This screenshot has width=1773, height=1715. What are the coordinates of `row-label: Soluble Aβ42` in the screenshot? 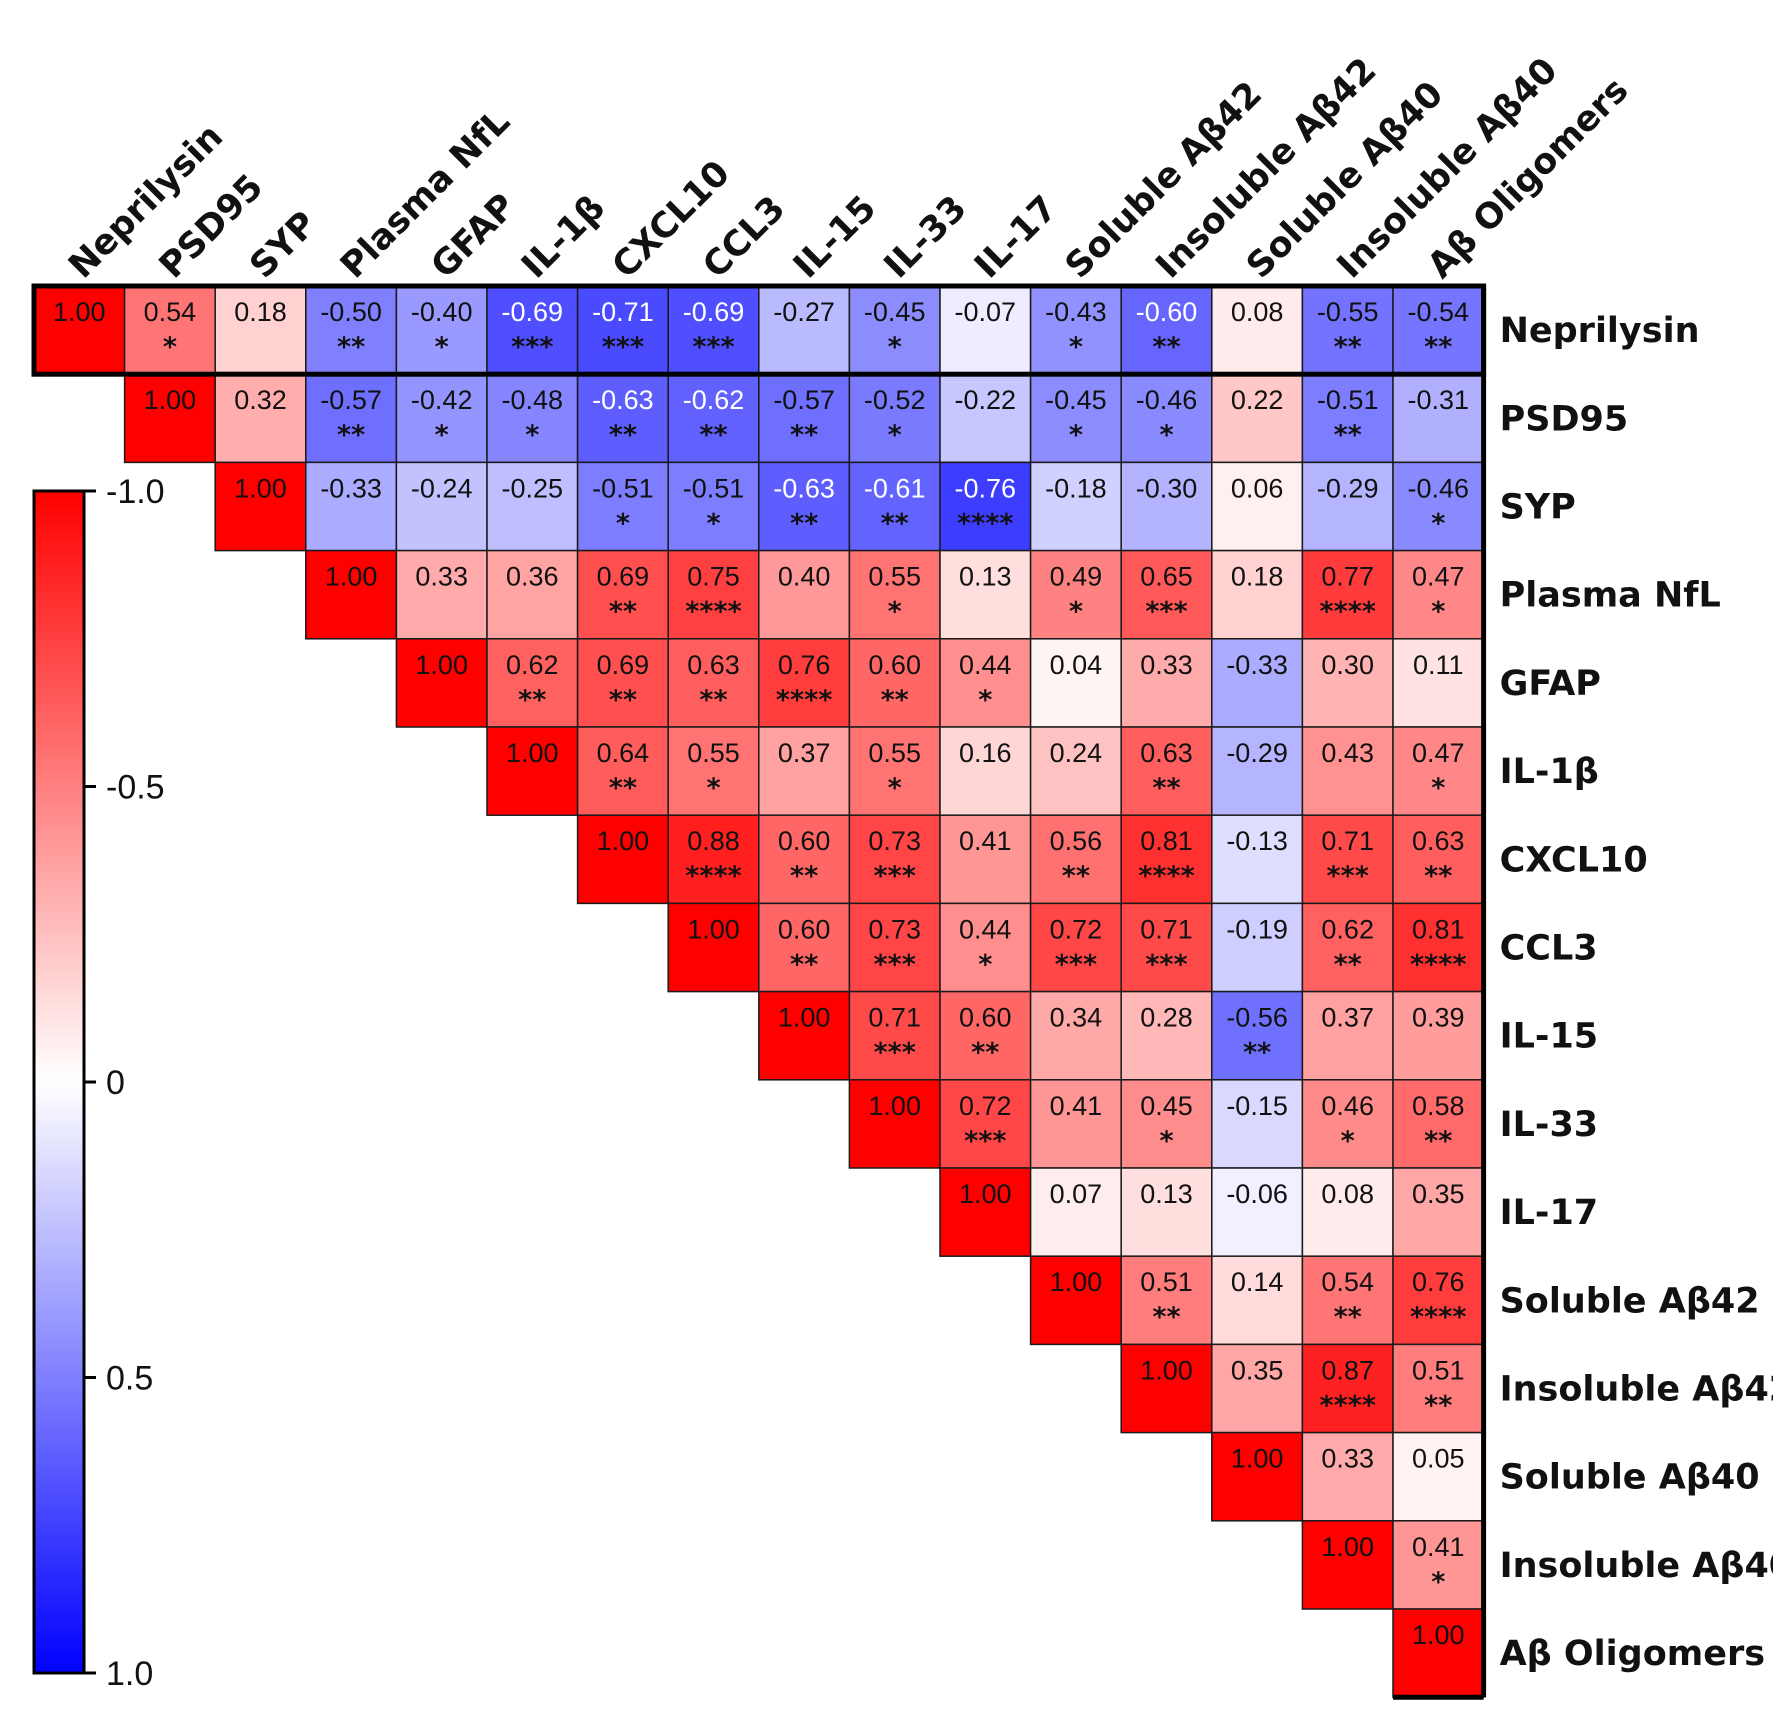 It's located at (1630, 1301).